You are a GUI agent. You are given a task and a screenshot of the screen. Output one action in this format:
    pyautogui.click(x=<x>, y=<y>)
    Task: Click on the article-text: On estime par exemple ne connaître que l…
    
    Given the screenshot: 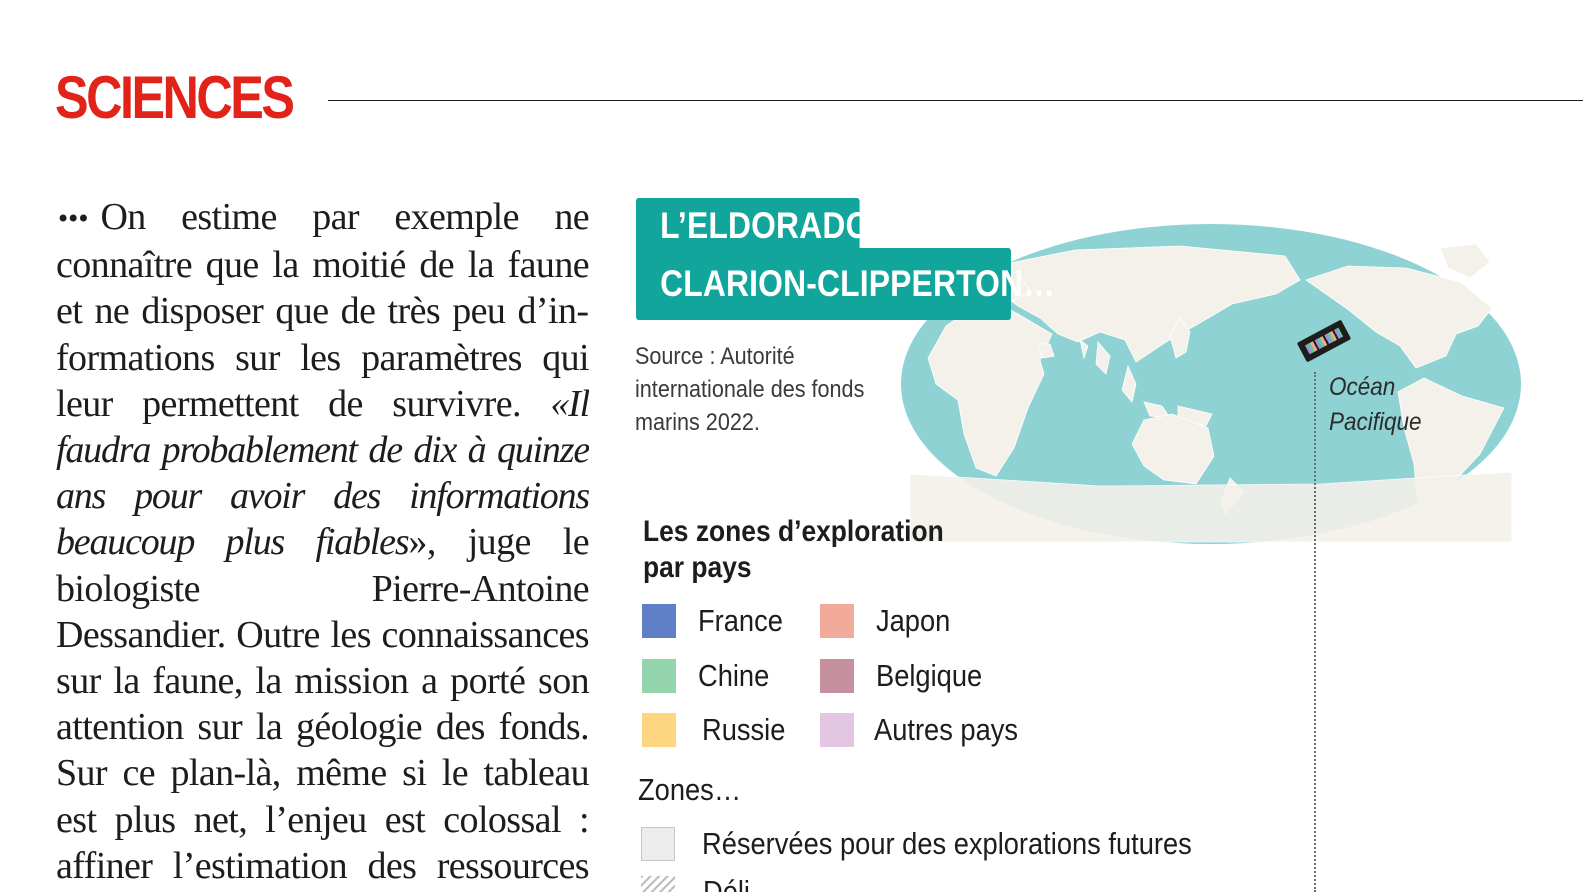 What is the action you would take?
    pyautogui.click(x=322, y=310)
    